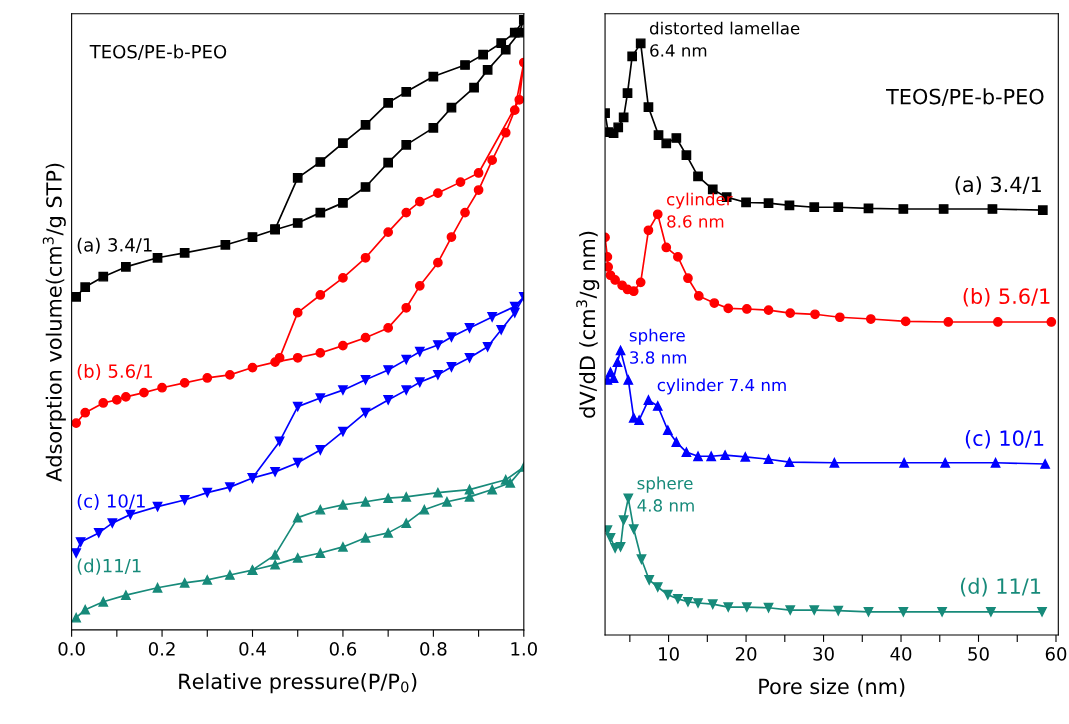 Image resolution: width=1069 pixels, height=724 pixels. Describe the element at coordinates (71, 649) in the screenshot. I see `x-tick-label: 0.0` at that location.